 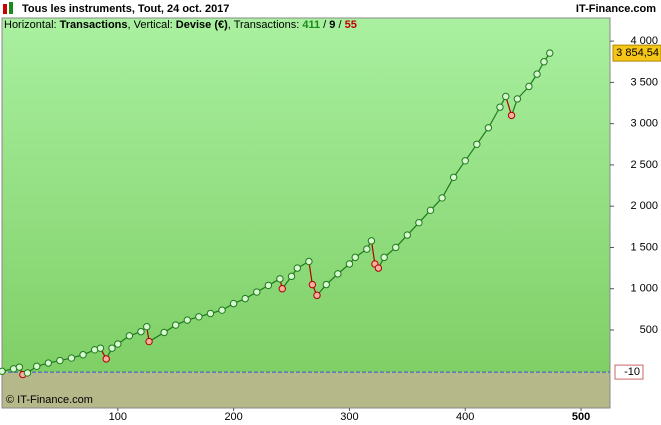 What do you see at coordinates (152, 25) in the screenshot?
I see `subtitle-part: , Vertical:` at bounding box center [152, 25].